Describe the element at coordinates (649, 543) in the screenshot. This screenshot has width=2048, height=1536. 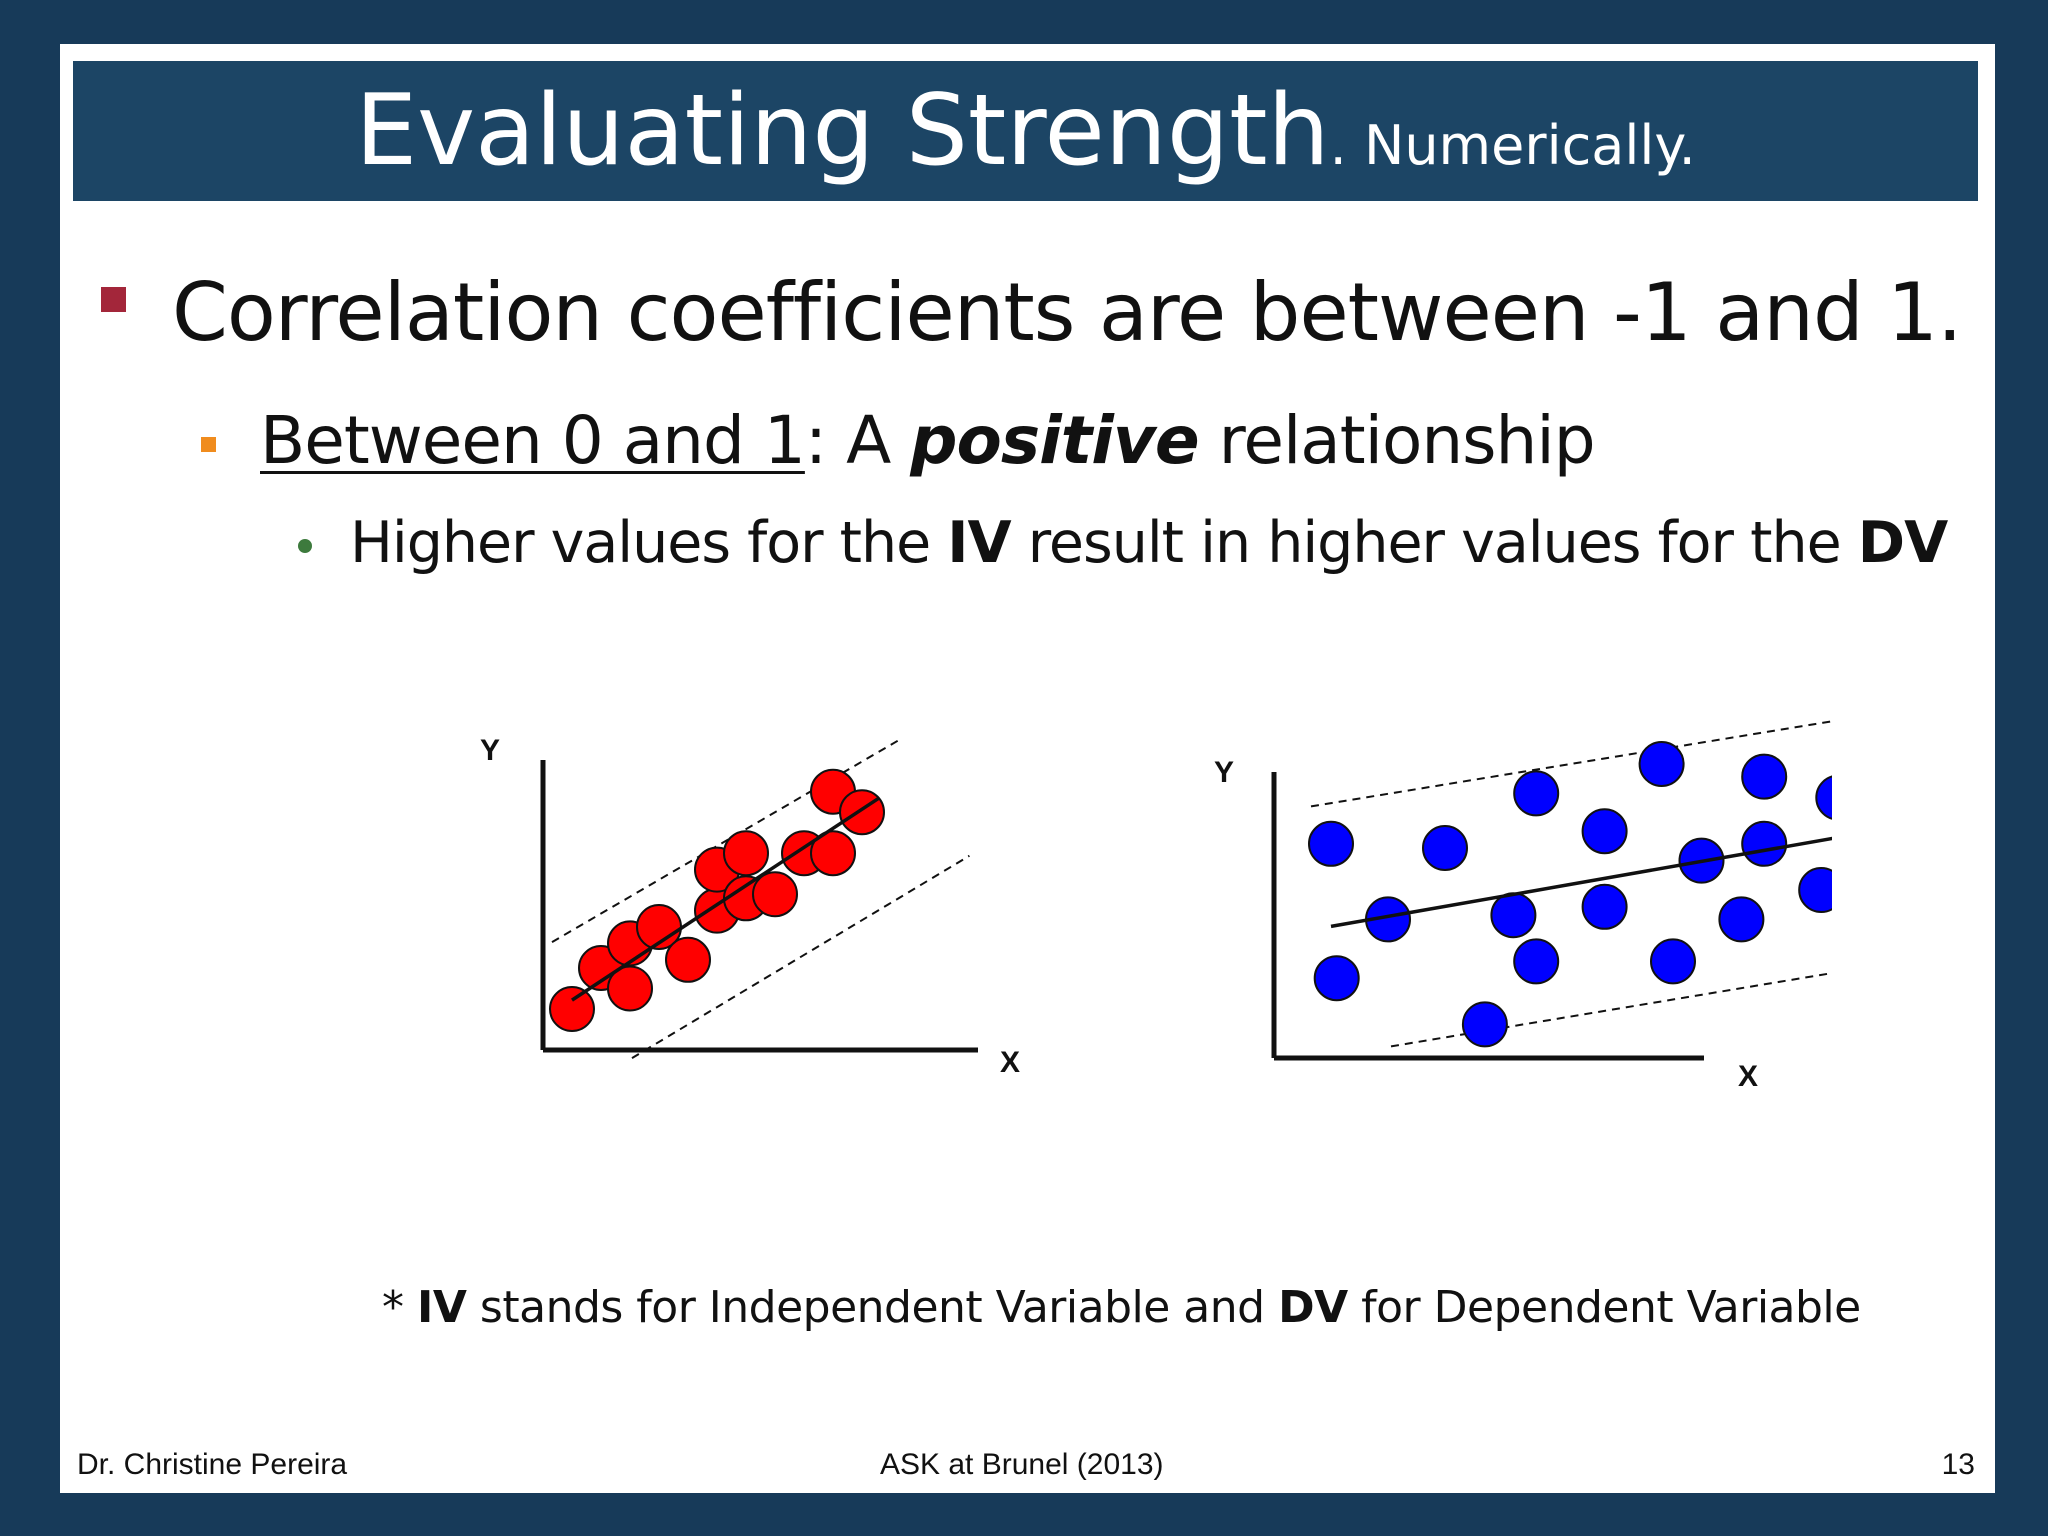
I see `bullet-level3-part1: Higher values for the` at that location.